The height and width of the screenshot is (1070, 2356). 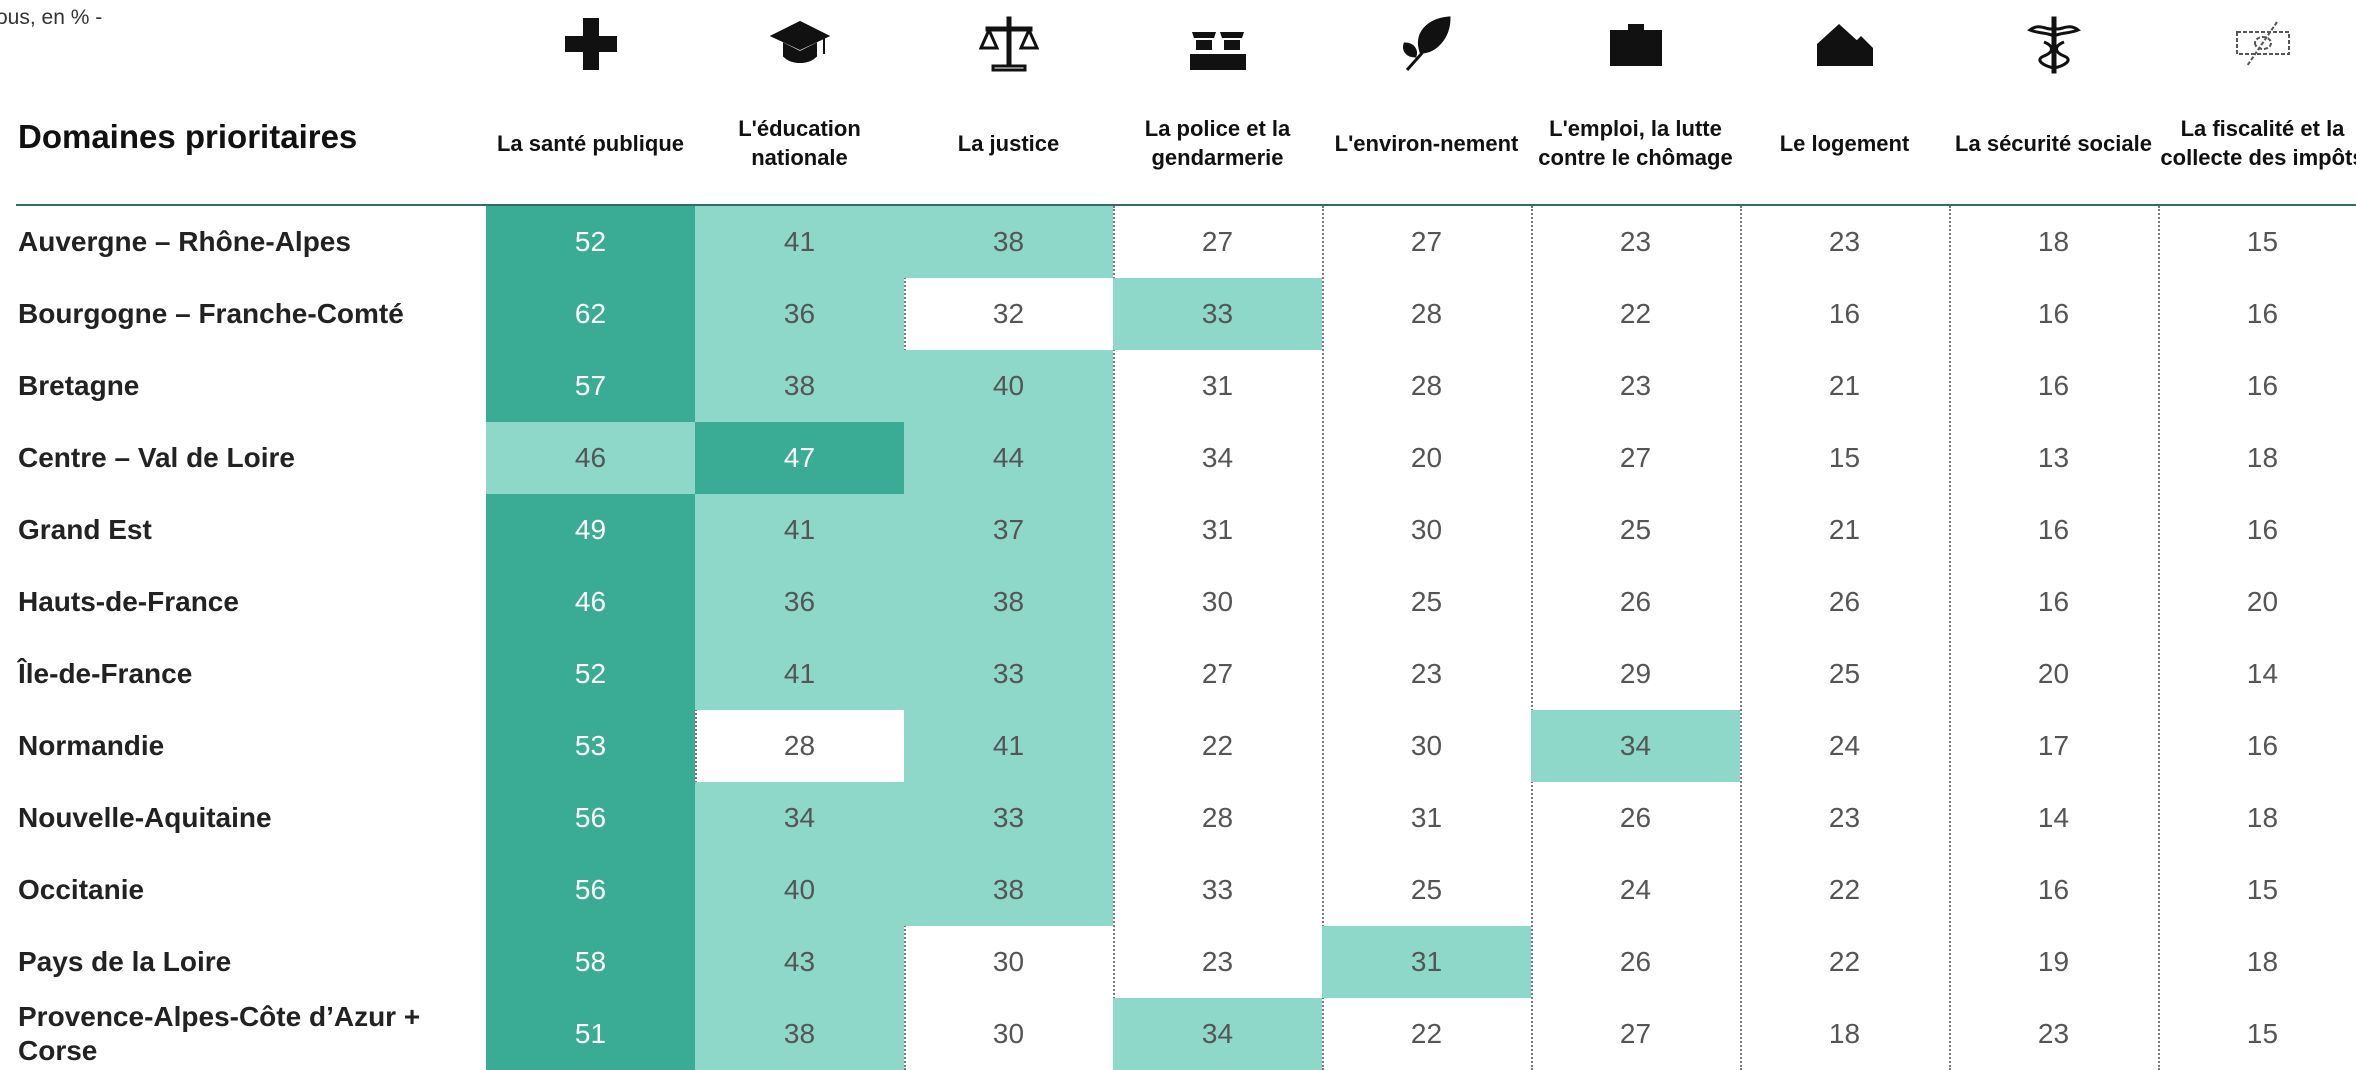 What do you see at coordinates (1008, 313) in the screenshot?
I see `value-cell: 32` at bounding box center [1008, 313].